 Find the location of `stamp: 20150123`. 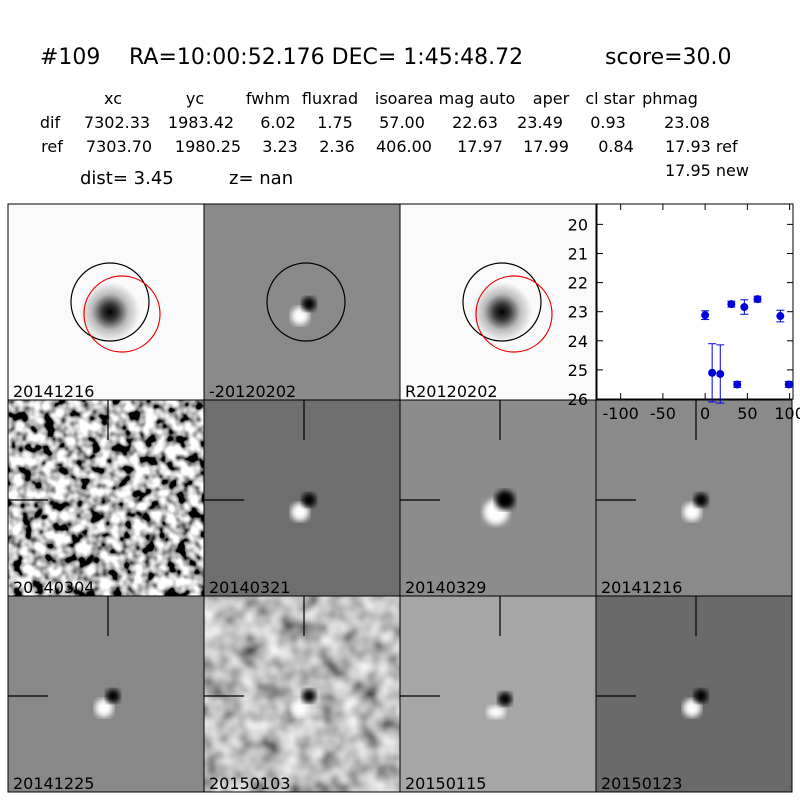

stamp: 20150123 is located at coordinates (694, 694).